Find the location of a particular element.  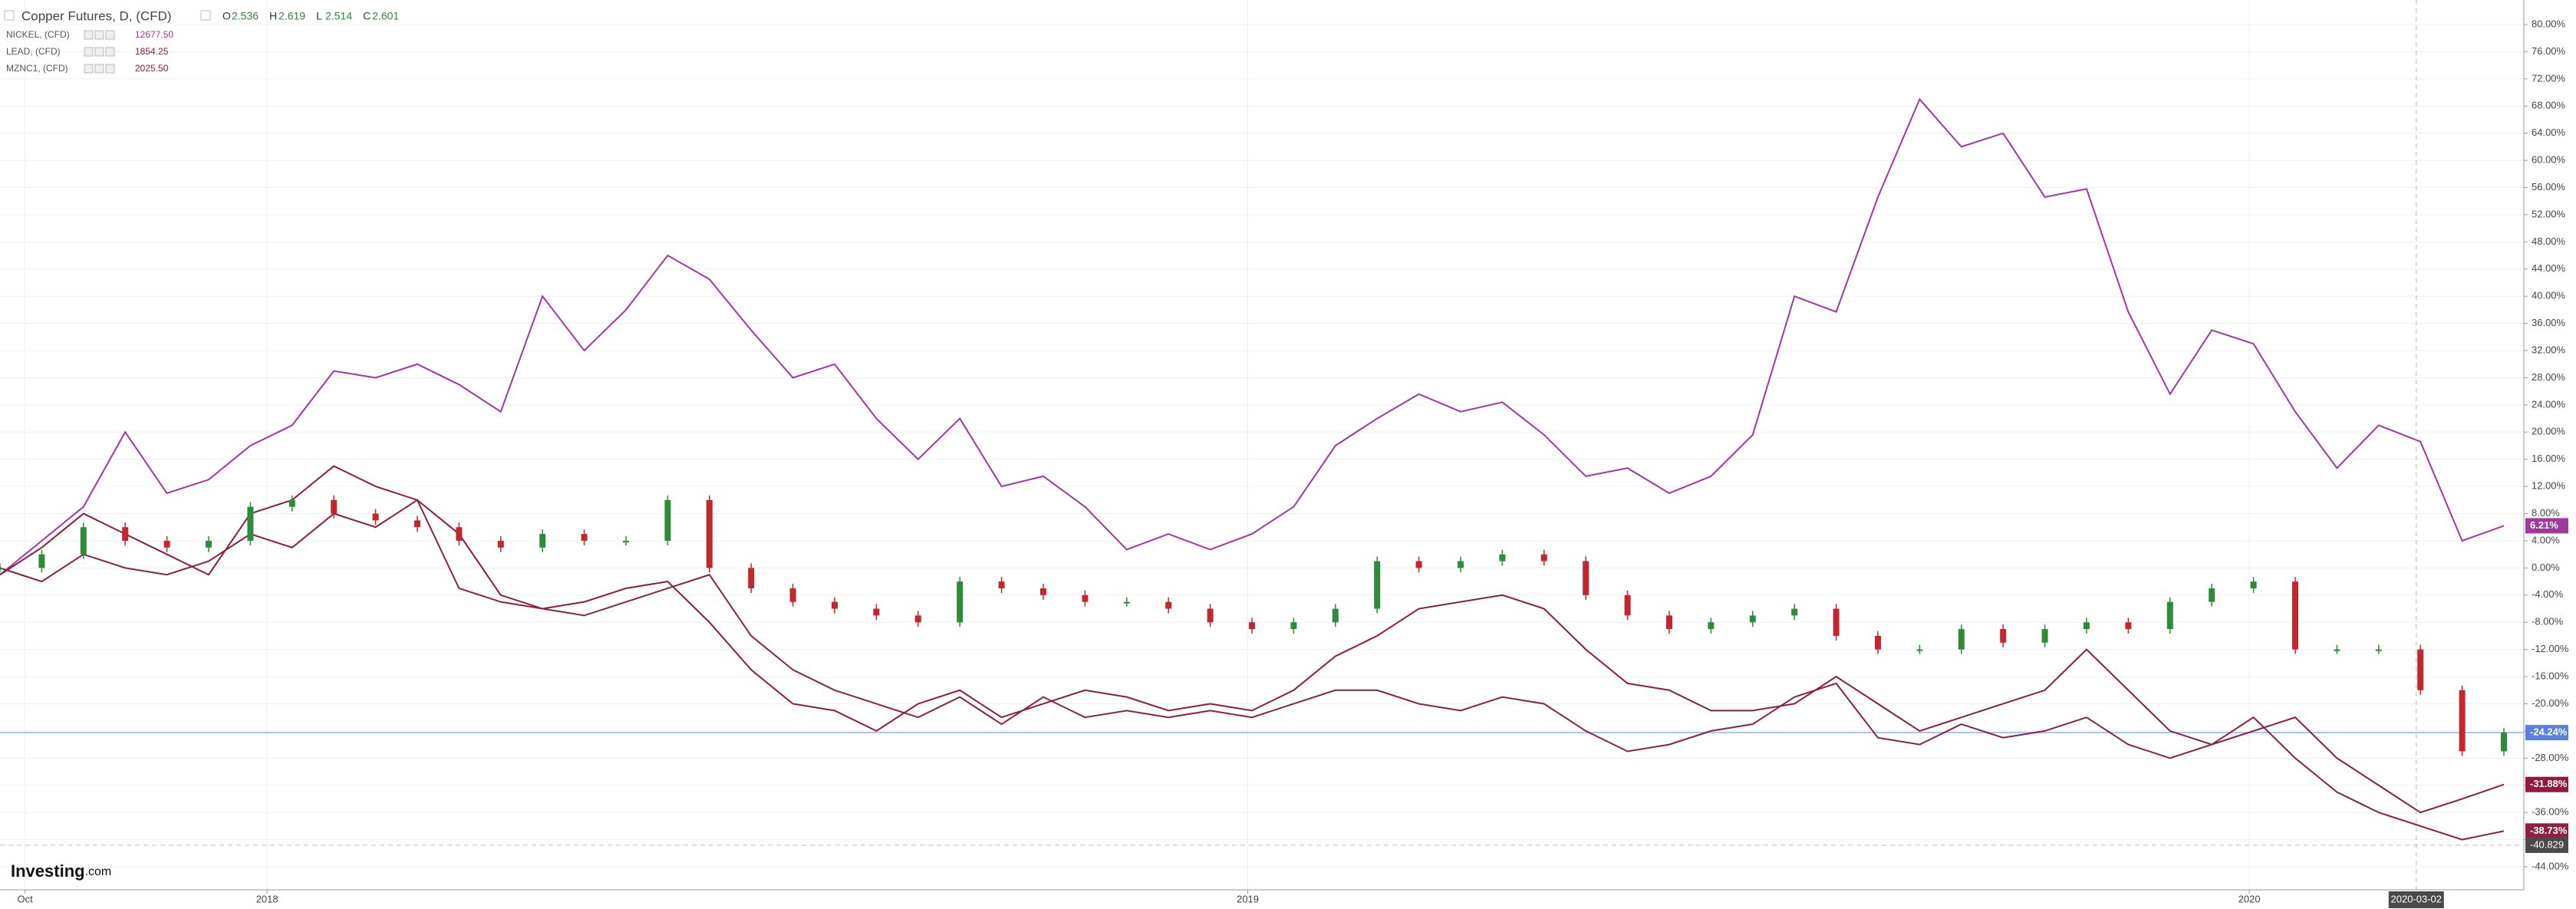

y-tick-label: 60.00% is located at coordinates (2549, 160).